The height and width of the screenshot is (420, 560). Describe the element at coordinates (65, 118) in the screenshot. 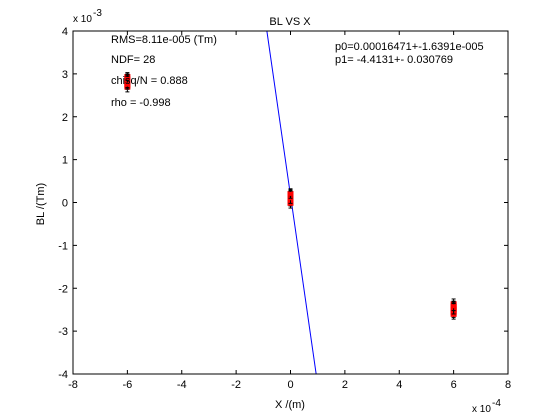

I see `y-tick-label: 2` at that location.